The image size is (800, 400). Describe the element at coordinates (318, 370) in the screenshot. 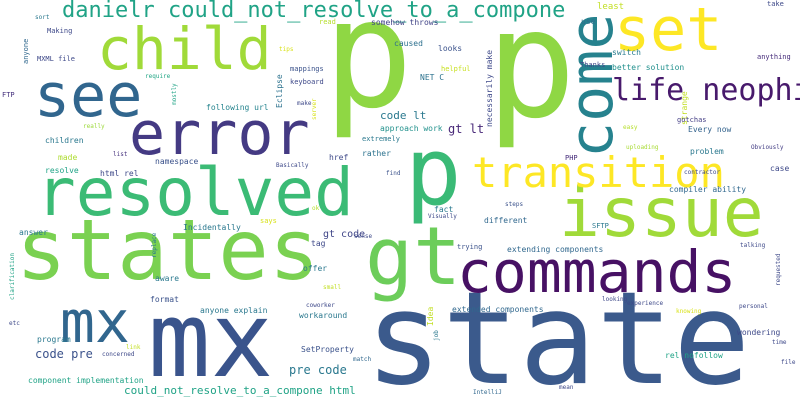

I see `word-pre-code: pre code` at that location.